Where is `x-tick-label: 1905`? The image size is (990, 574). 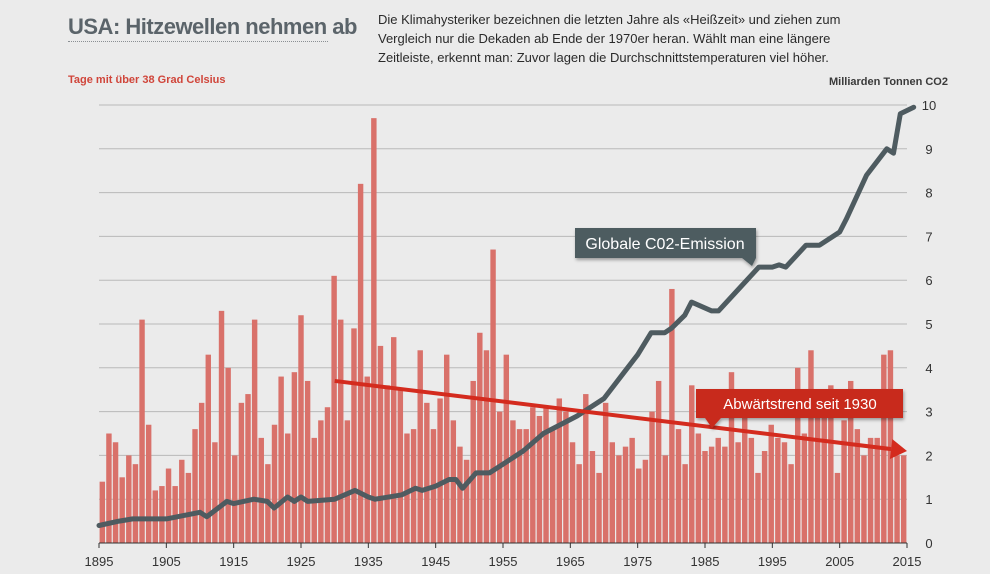
x-tick-label: 1905 is located at coordinates (166, 561).